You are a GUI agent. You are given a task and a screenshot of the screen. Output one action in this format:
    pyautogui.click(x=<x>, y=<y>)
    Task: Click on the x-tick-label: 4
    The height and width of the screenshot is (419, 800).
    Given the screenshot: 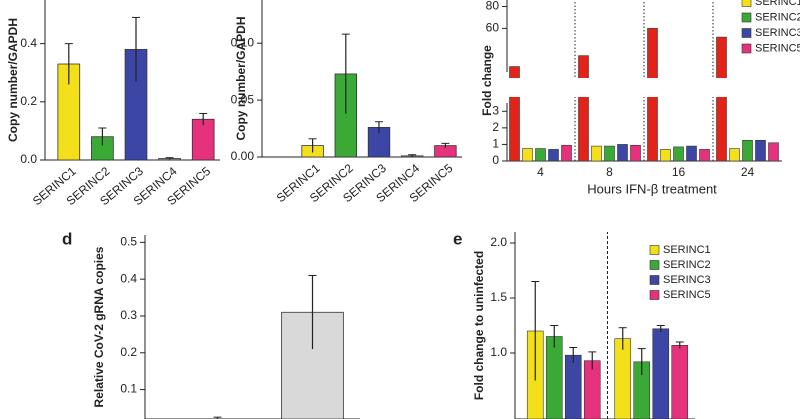 What is the action you would take?
    pyautogui.click(x=540, y=172)
    